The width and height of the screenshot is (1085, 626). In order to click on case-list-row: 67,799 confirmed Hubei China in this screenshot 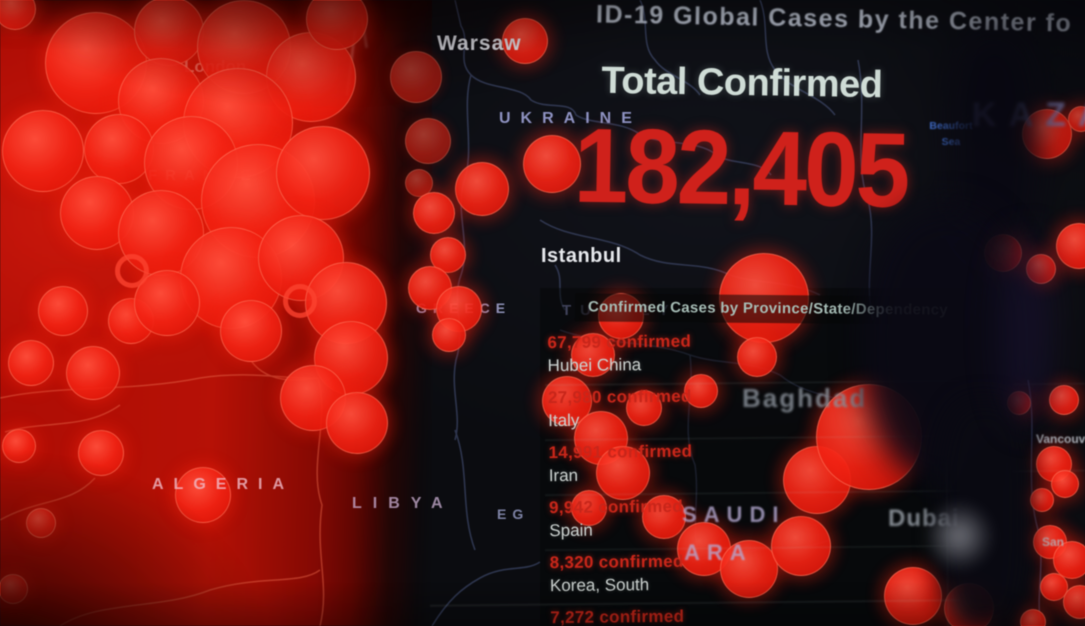, I will do `click(752, 358)`.